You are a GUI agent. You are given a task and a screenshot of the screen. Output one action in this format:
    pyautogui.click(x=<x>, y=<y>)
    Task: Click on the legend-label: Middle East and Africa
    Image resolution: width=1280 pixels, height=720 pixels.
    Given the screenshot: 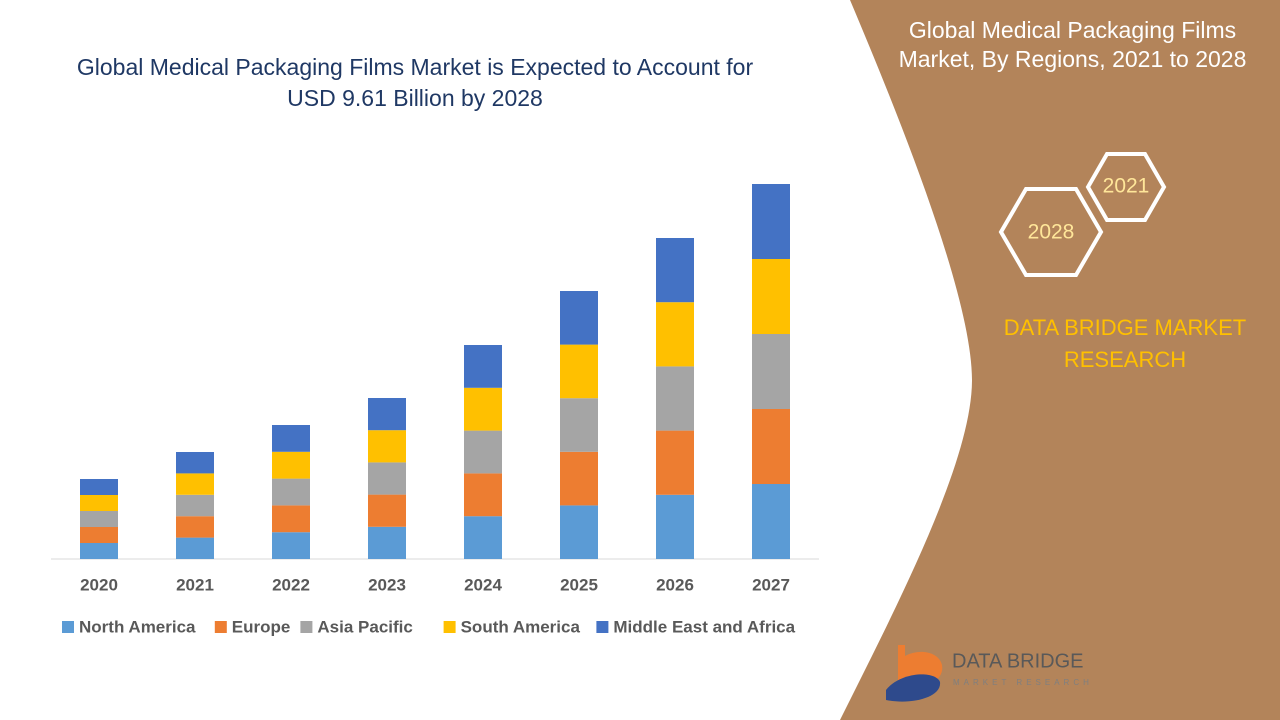 What is the action you would take?
    pyautogui.click(x=704, y=626)
    